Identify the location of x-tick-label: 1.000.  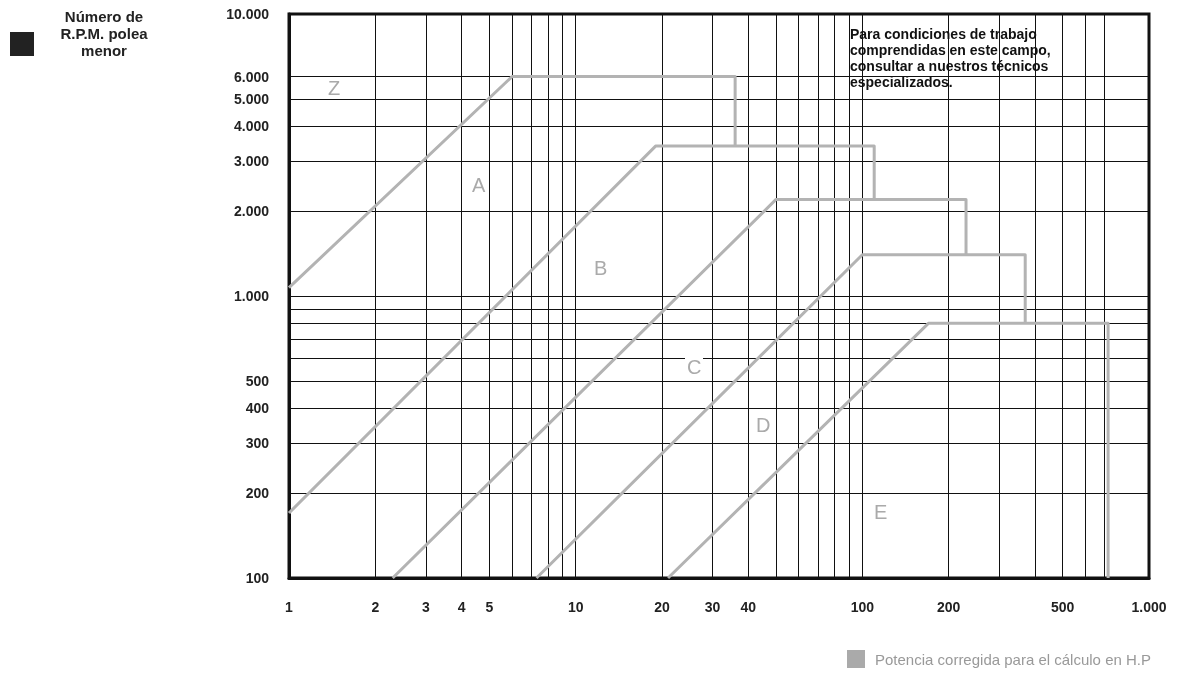
(1149, 607).